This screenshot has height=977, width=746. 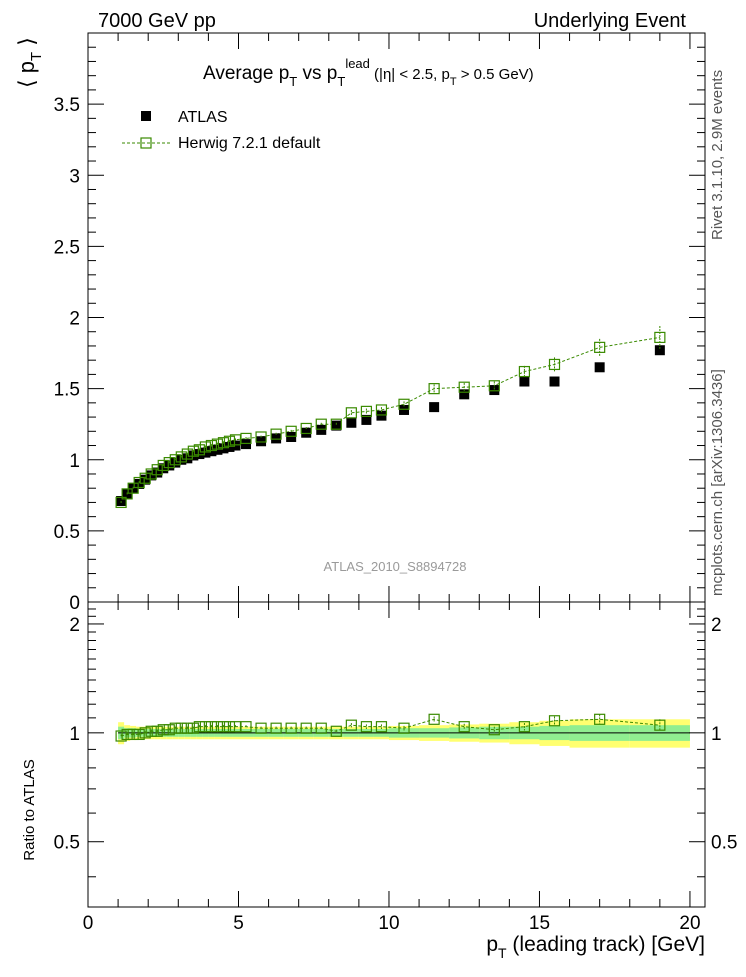 I want to click on main-y-axis-label: ⟨ pT ⟩, so click(x=29, y=62).